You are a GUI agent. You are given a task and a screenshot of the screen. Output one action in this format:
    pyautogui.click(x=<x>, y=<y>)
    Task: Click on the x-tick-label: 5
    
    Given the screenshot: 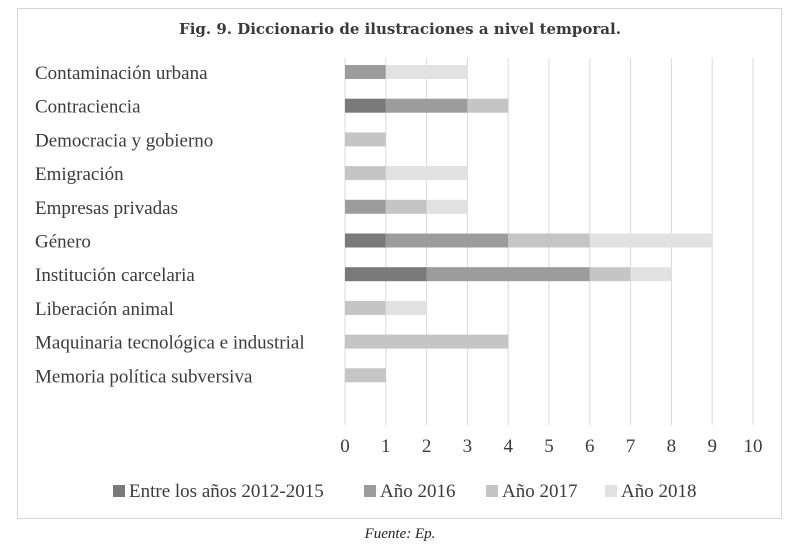 What is the action you would take?
    pyautogui.click(x=549, y=446)
    